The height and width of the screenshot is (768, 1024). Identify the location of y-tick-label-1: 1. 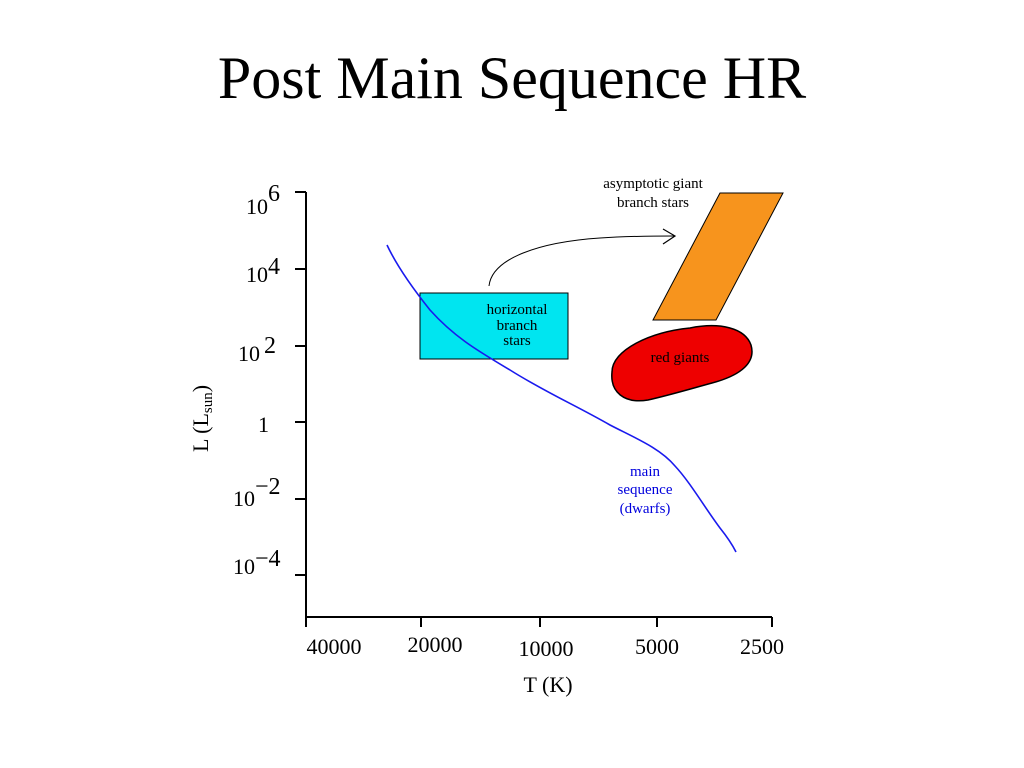
(263, 424).